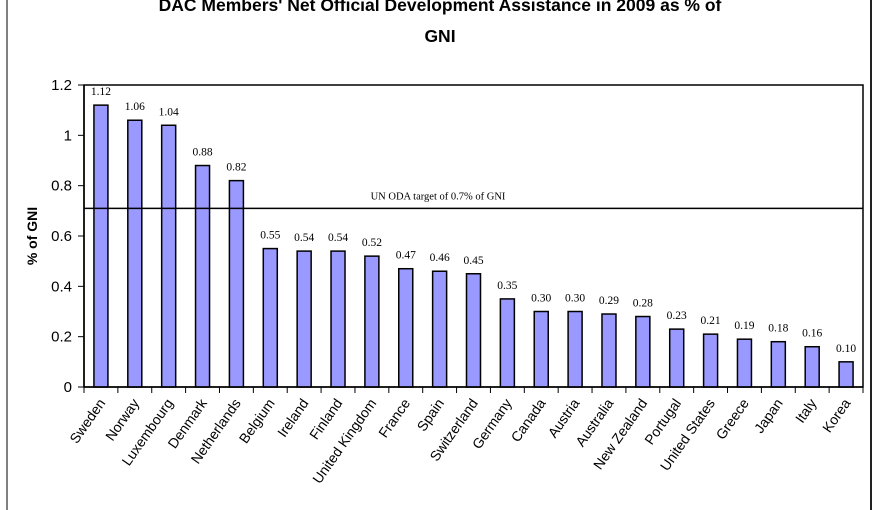  Describe the element at coordinates (677, 316) in the screenshot. I see `data-label: 0.23` at that location.